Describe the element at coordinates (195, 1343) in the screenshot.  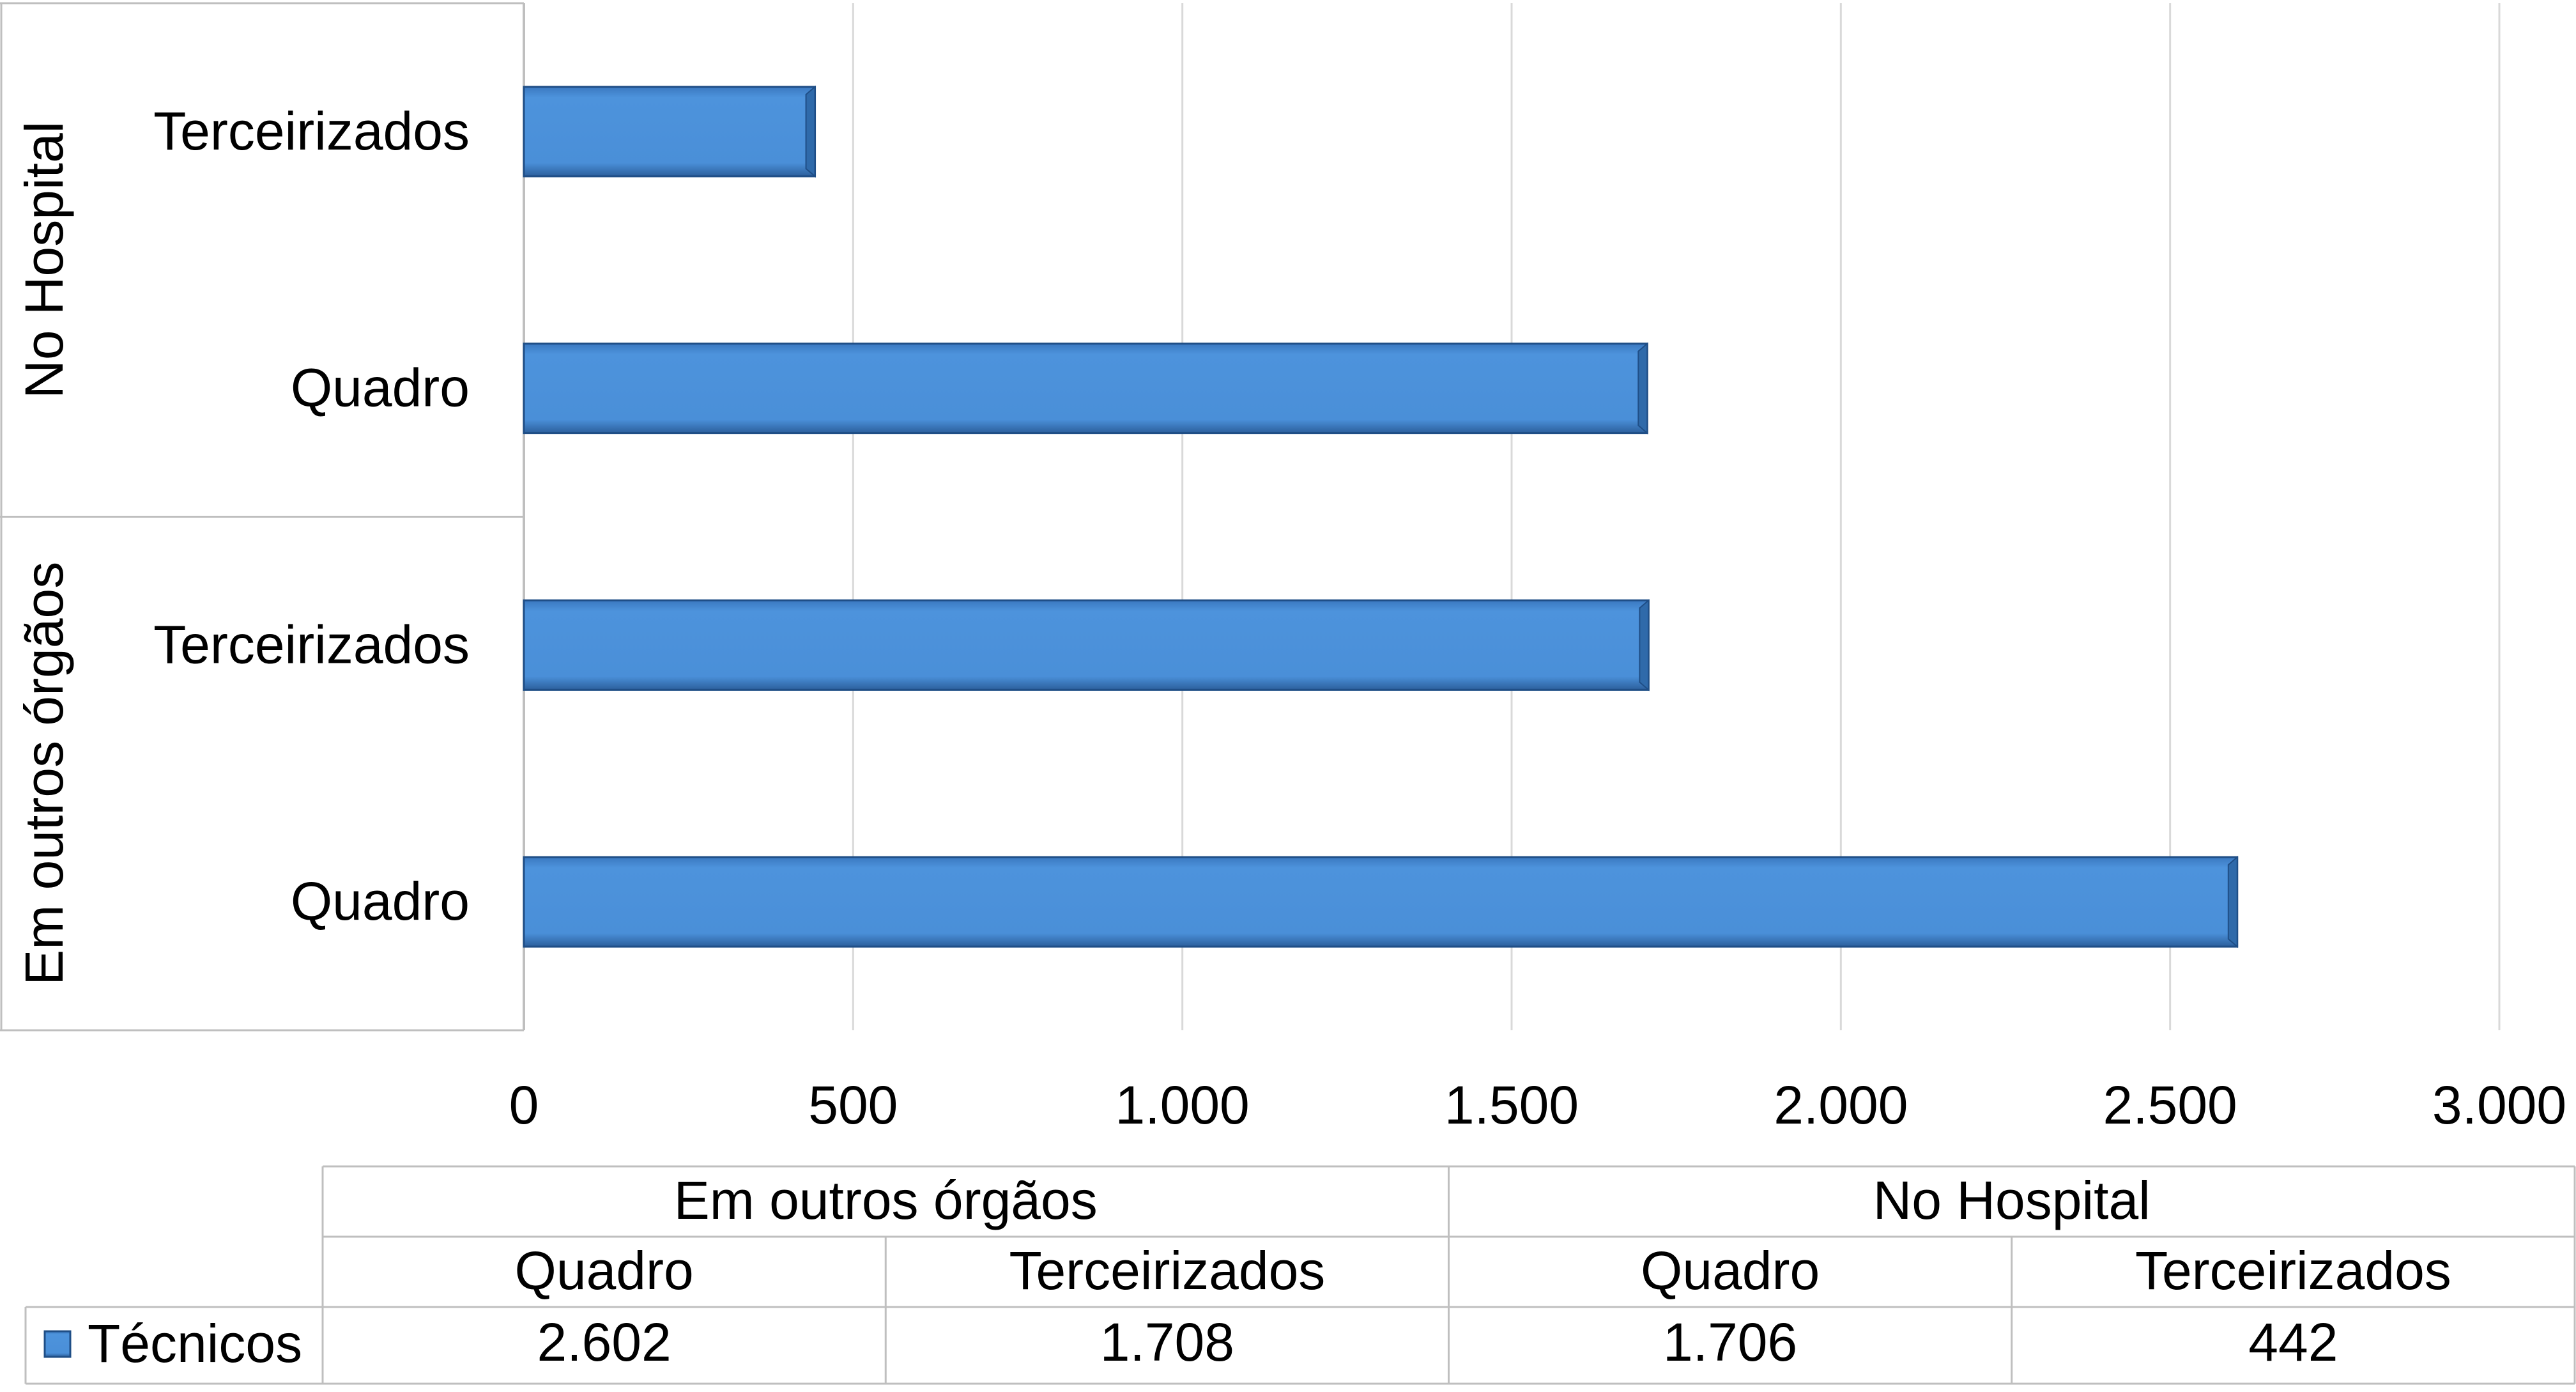
I see `legend-series-name: Técnicos` at that location.